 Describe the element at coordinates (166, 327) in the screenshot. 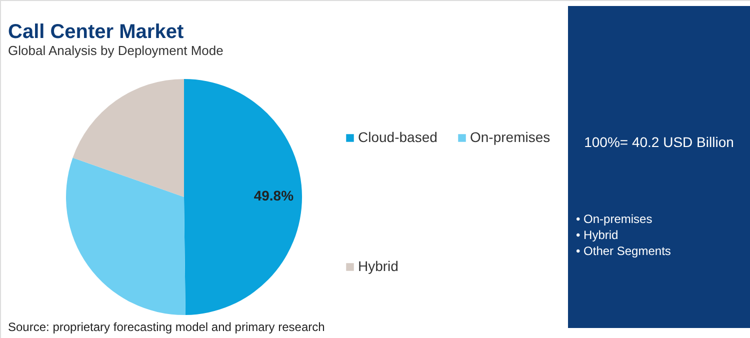

I see `source-note: Source: proprietary forecasting model and primary research` at that location.